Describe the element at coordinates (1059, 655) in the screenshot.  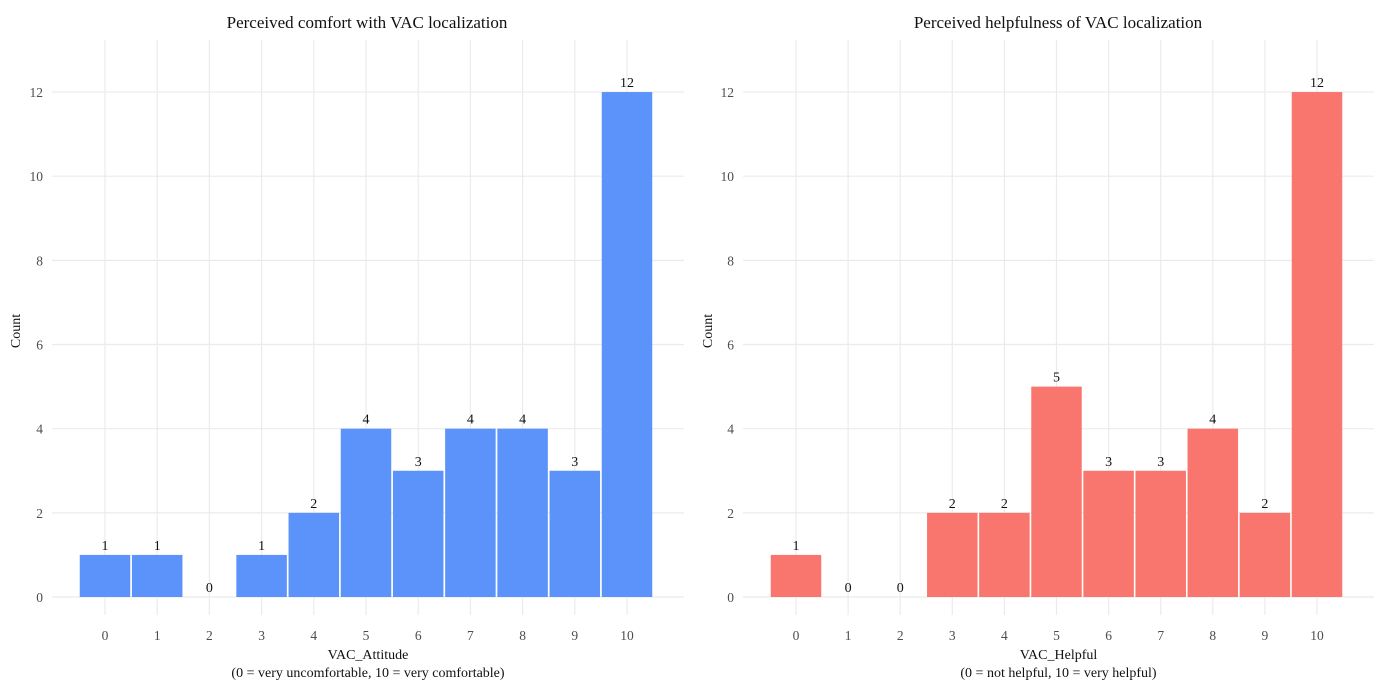
I see `helpfulness-x-axis-label: VAC_Helpful` at that location.